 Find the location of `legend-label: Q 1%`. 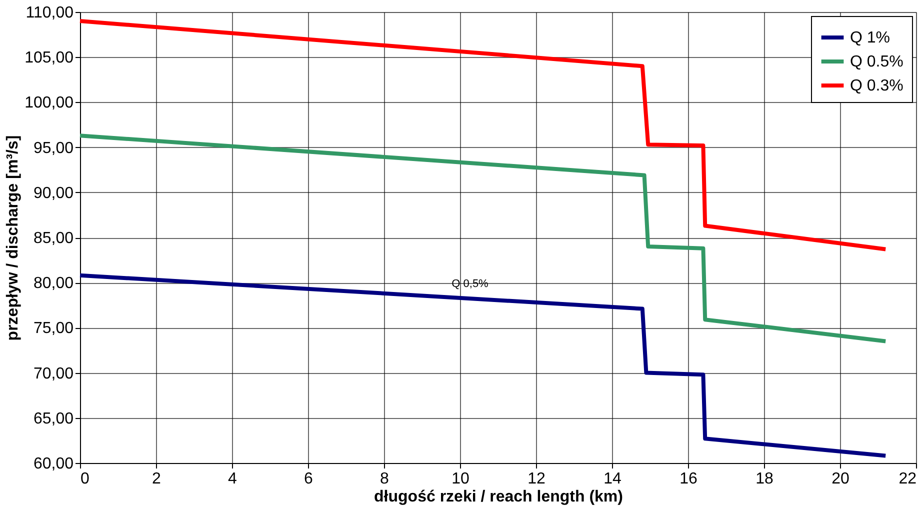

legend-label: Q 1% is located at coordinates (870, 38).